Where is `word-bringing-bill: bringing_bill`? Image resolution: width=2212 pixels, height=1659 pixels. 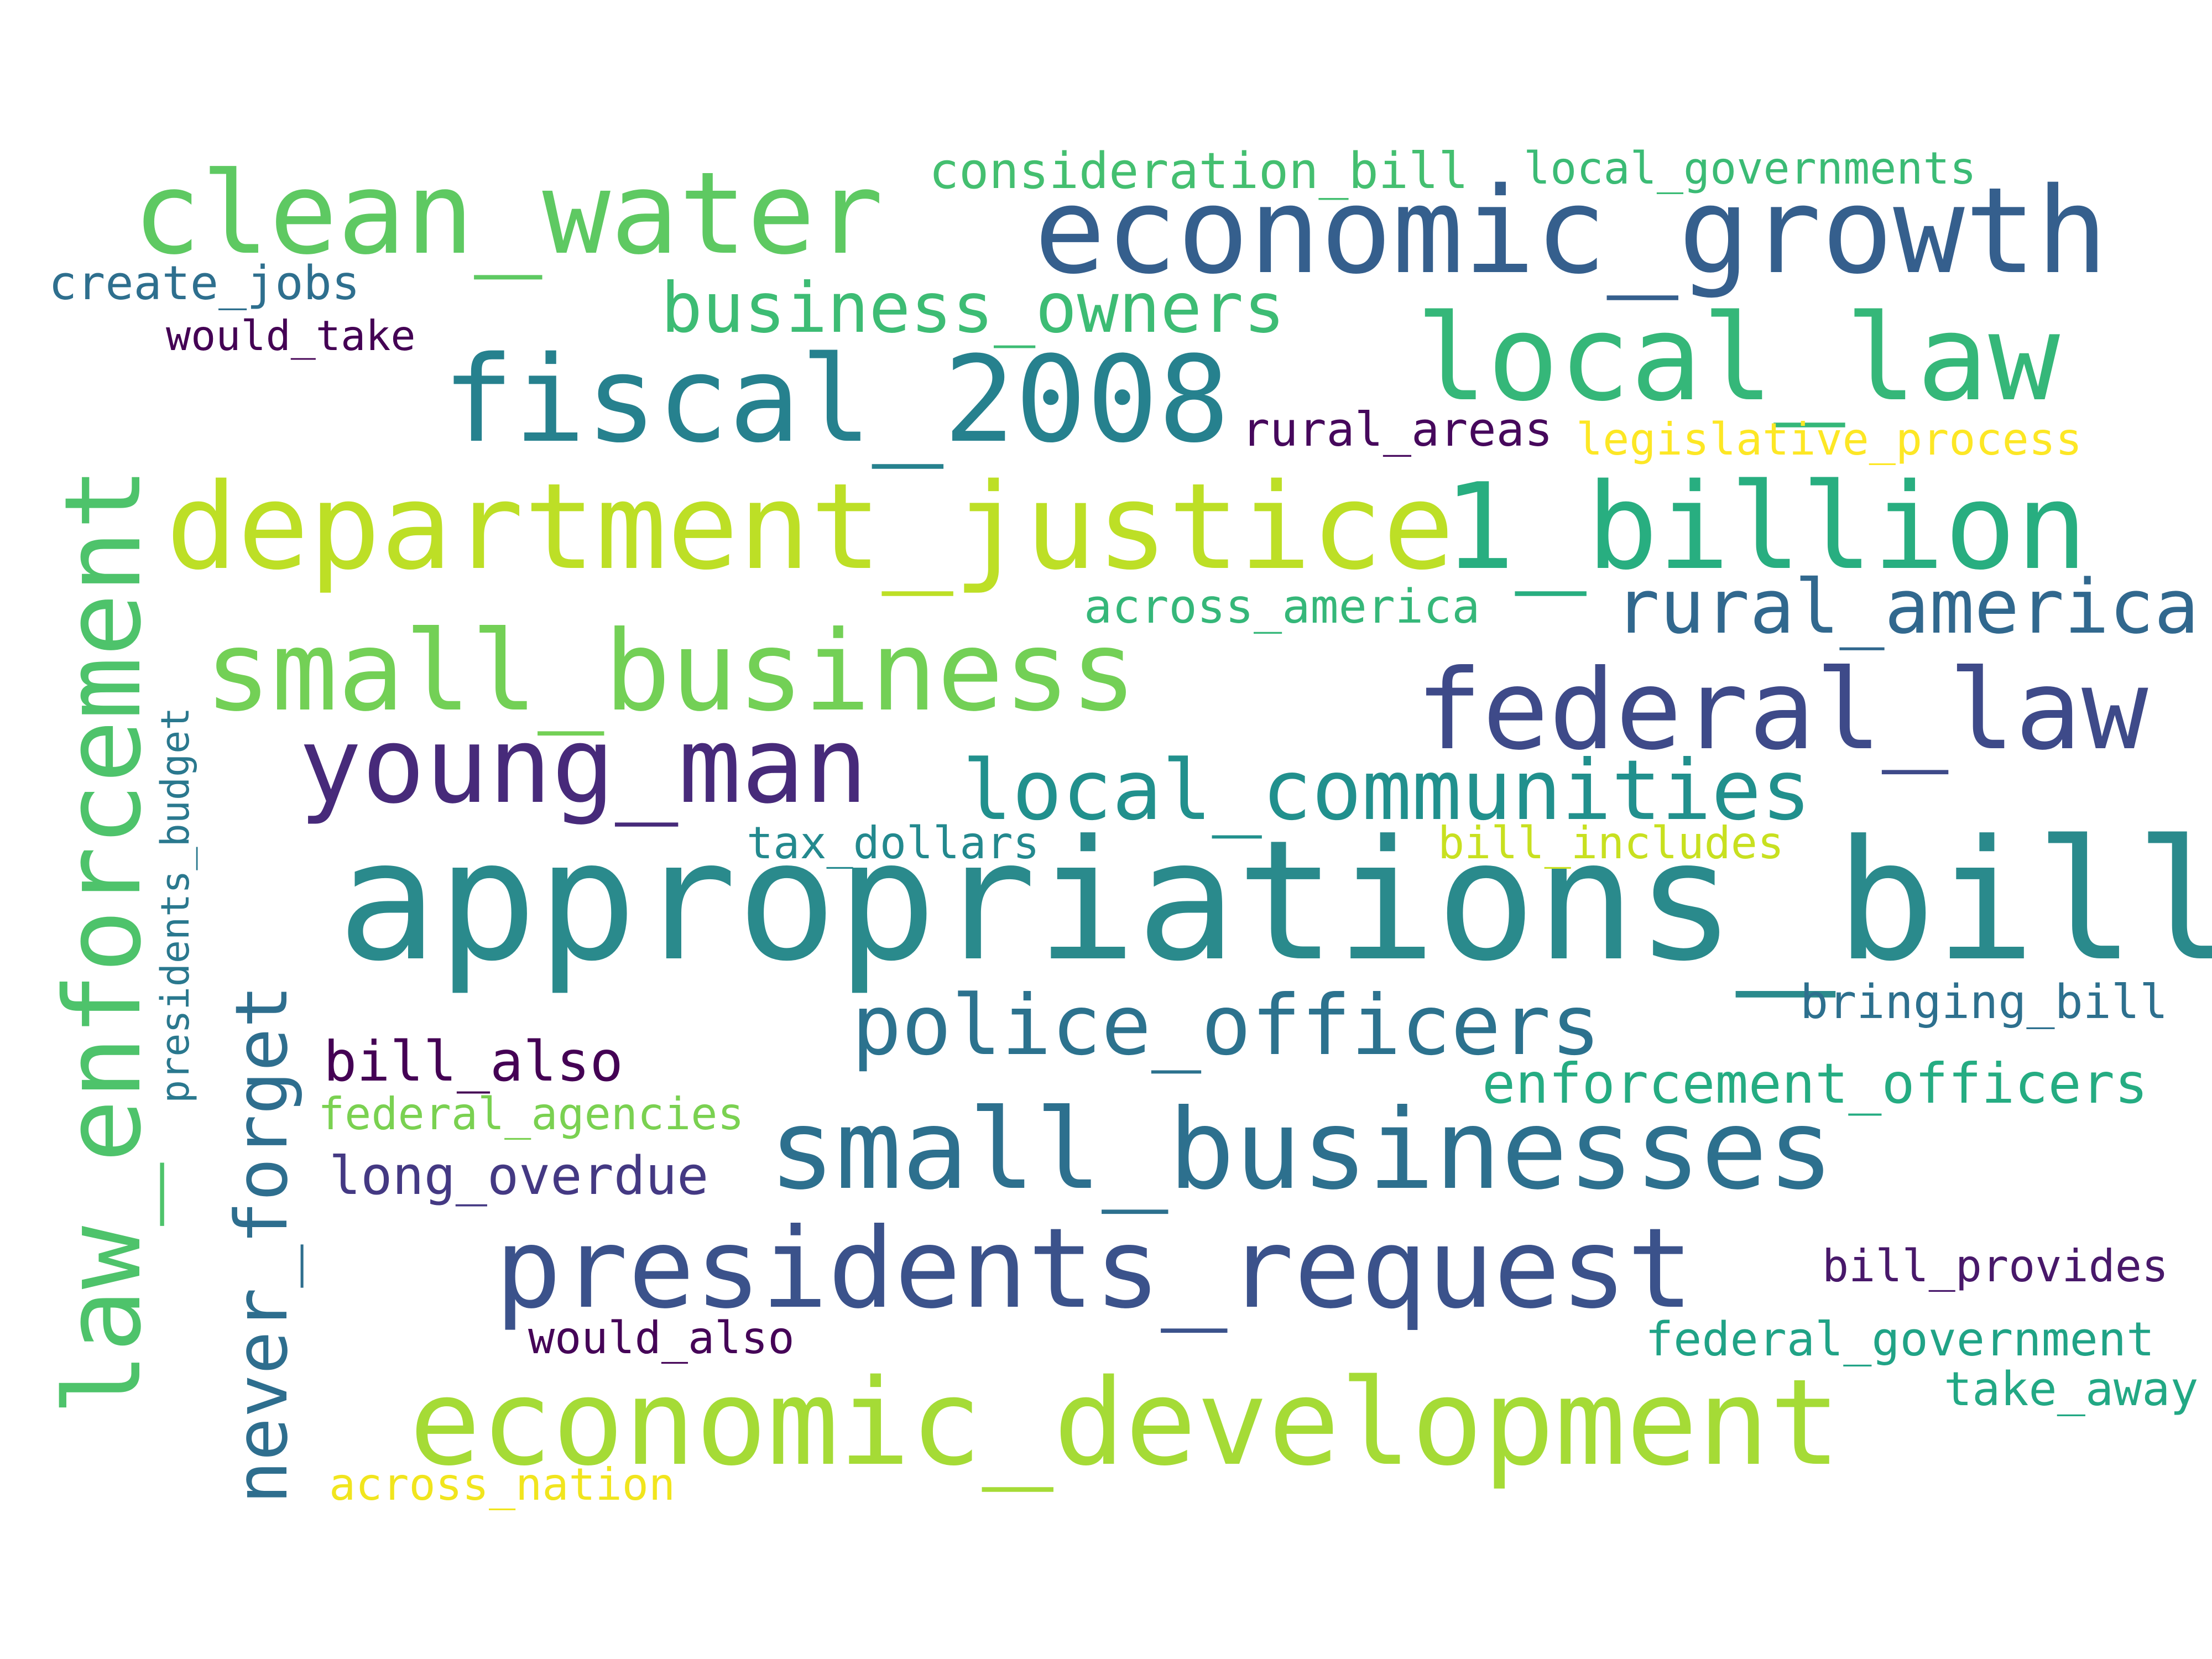 word-bringing-bill: bringing_bill is located at coordinates (1984, 1003).